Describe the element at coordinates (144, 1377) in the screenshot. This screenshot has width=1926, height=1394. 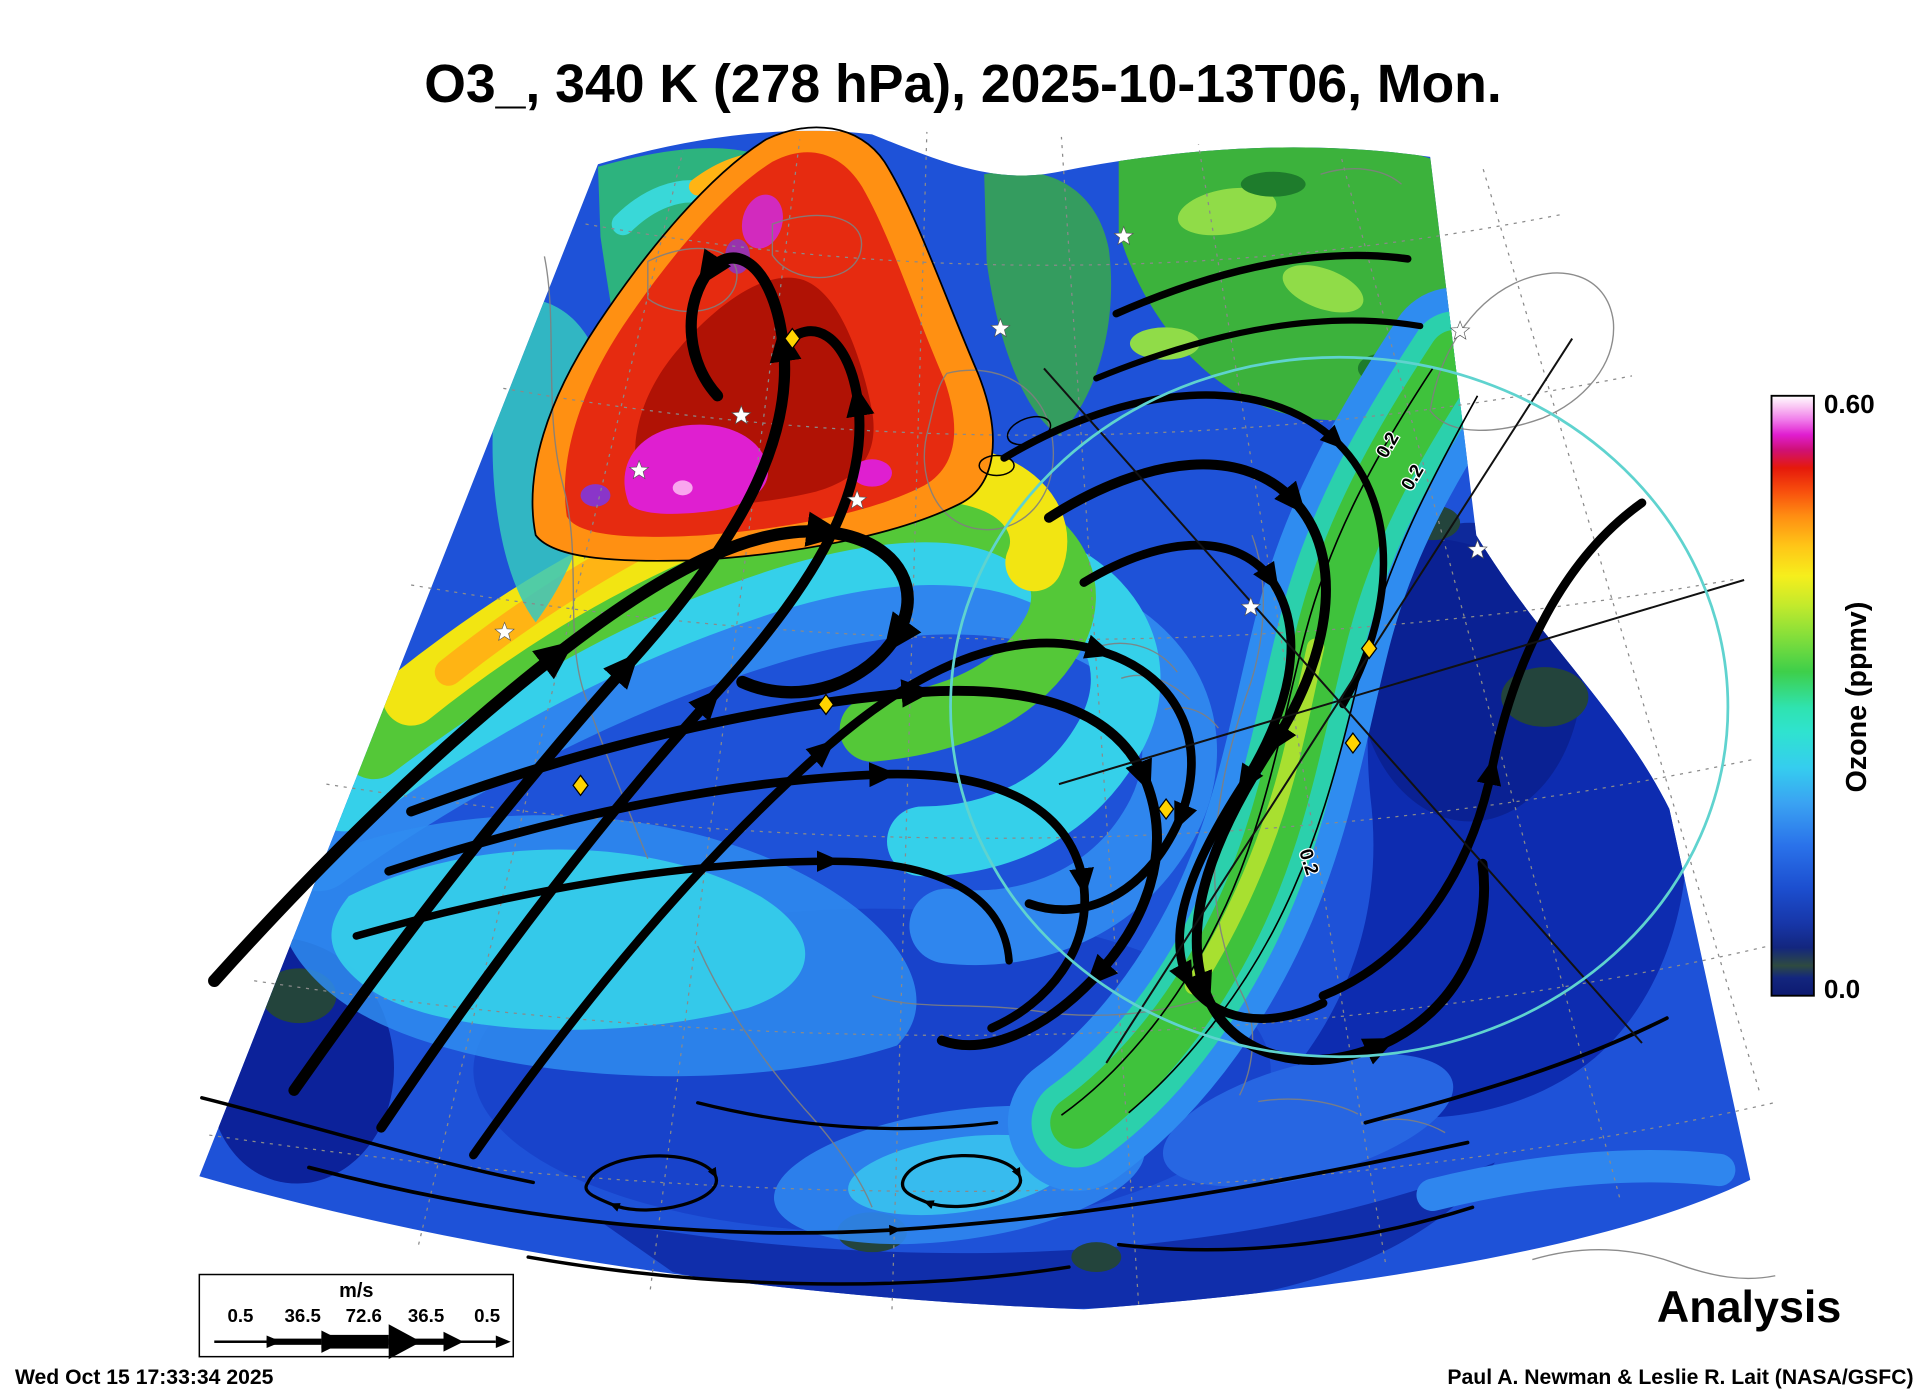
I see `plot-timestamp: Wed Oct 15 17:33:34 2025` at that location.